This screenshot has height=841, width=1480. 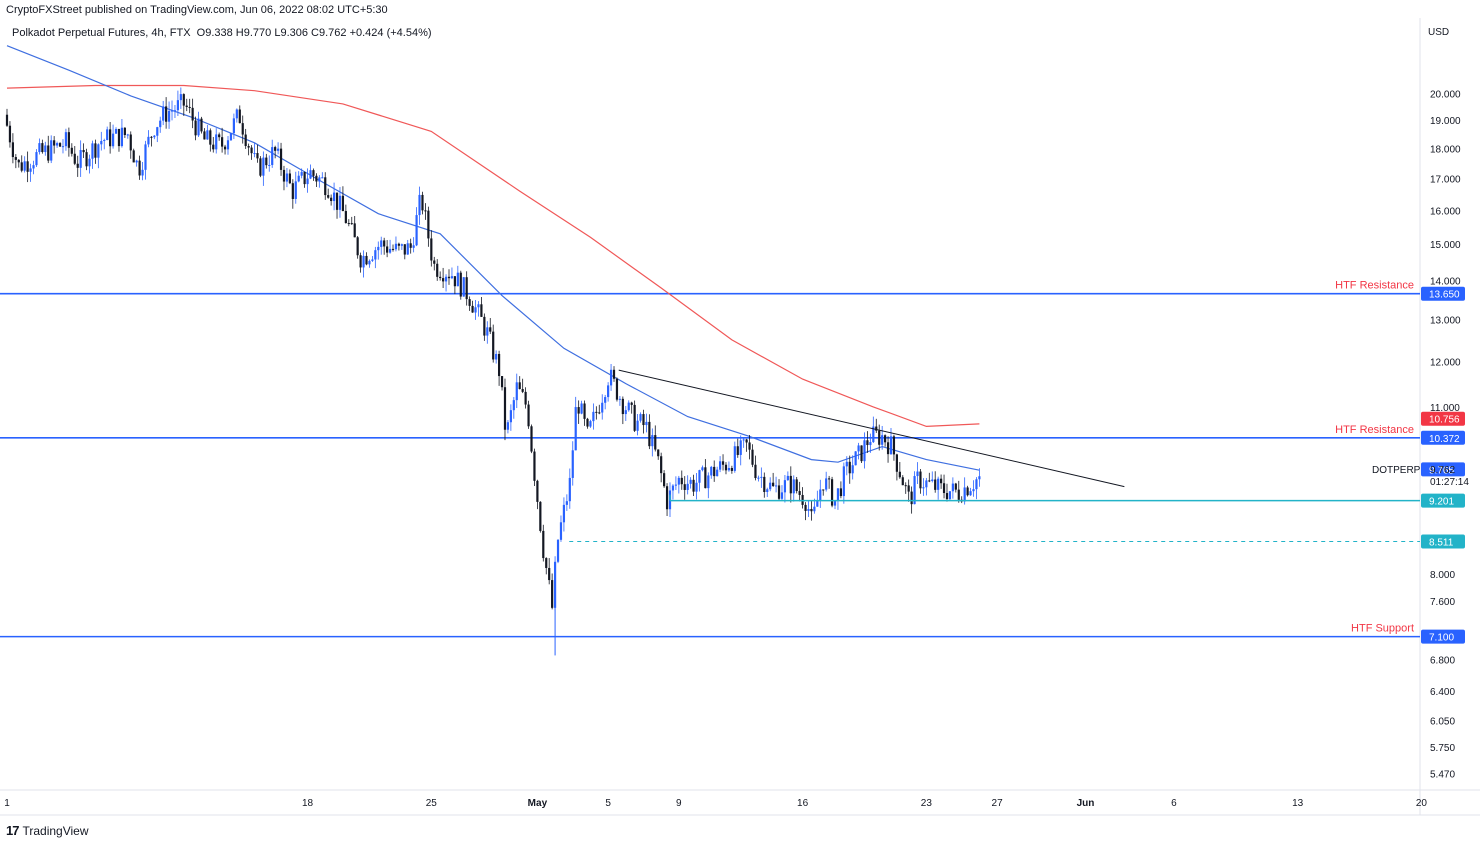 I want to click on price-tick-label: 5.470, so click(x=1442, y=774).